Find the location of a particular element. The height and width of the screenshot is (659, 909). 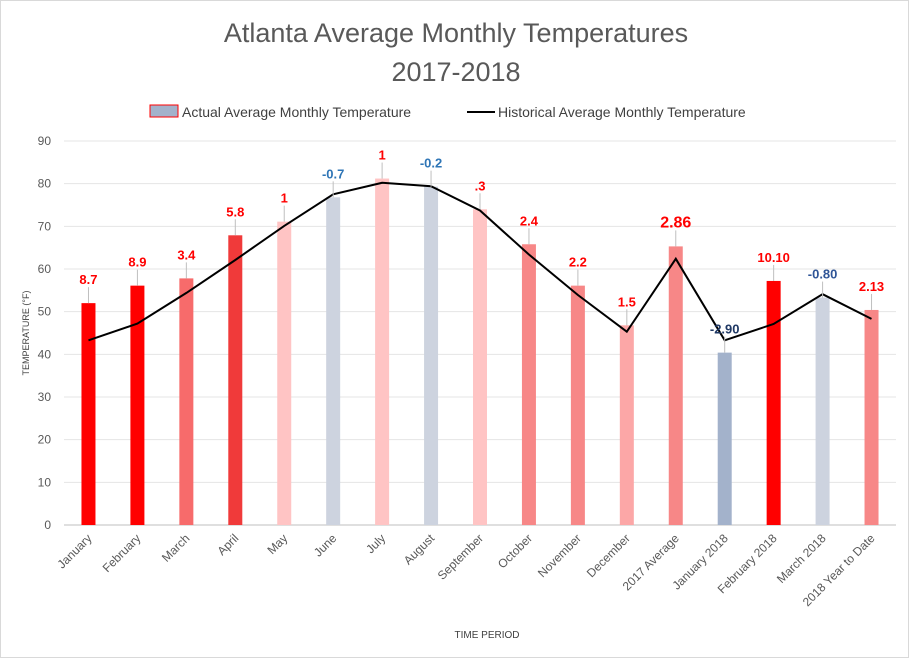

x-tick-label: May is located at coordinates (277, 544).